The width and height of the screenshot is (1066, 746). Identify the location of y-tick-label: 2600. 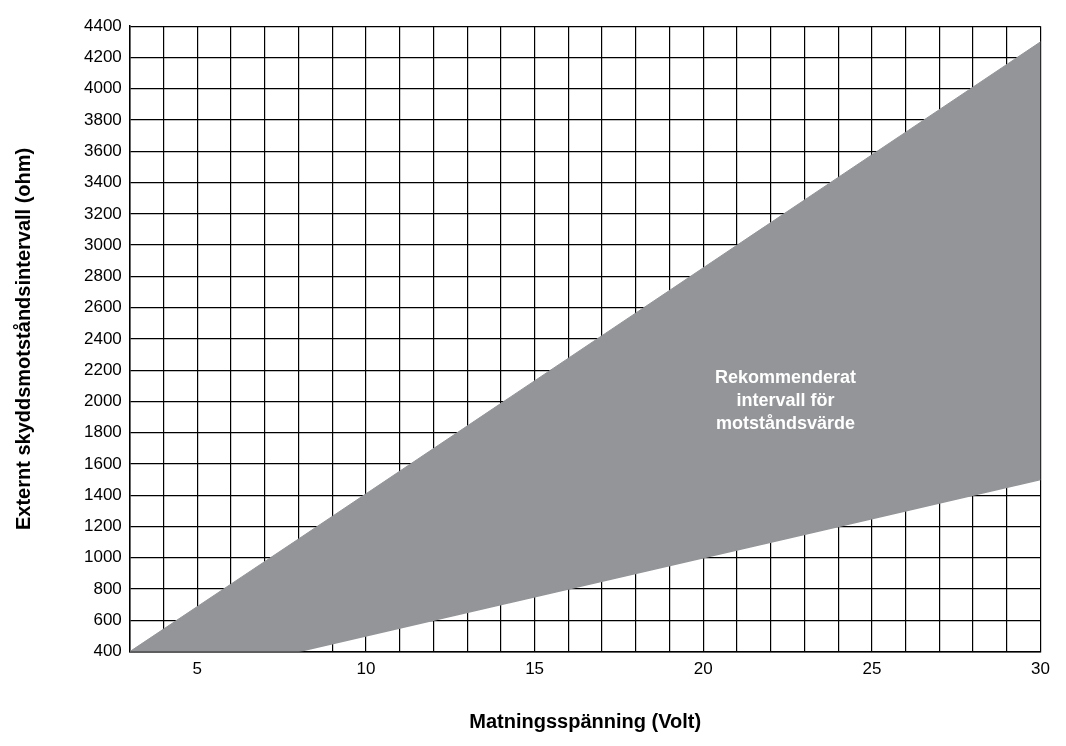
(102, 307).